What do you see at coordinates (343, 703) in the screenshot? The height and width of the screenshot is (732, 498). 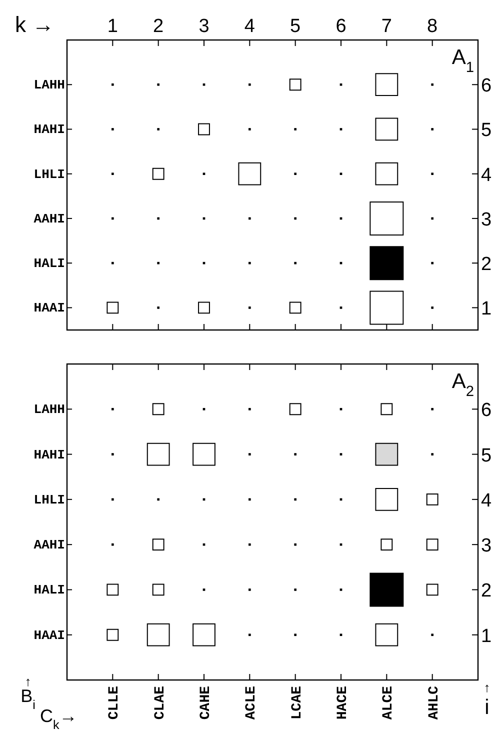 I see `x-tick-label: HACE` at bounding box center [343, 703].